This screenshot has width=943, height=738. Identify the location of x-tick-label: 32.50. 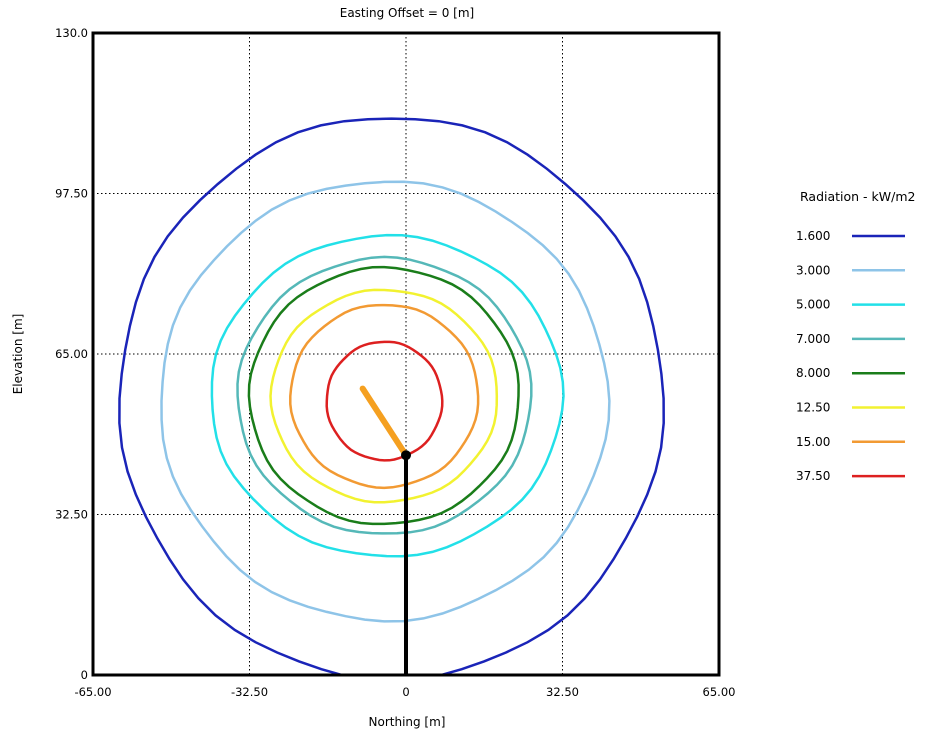
(562, 692).